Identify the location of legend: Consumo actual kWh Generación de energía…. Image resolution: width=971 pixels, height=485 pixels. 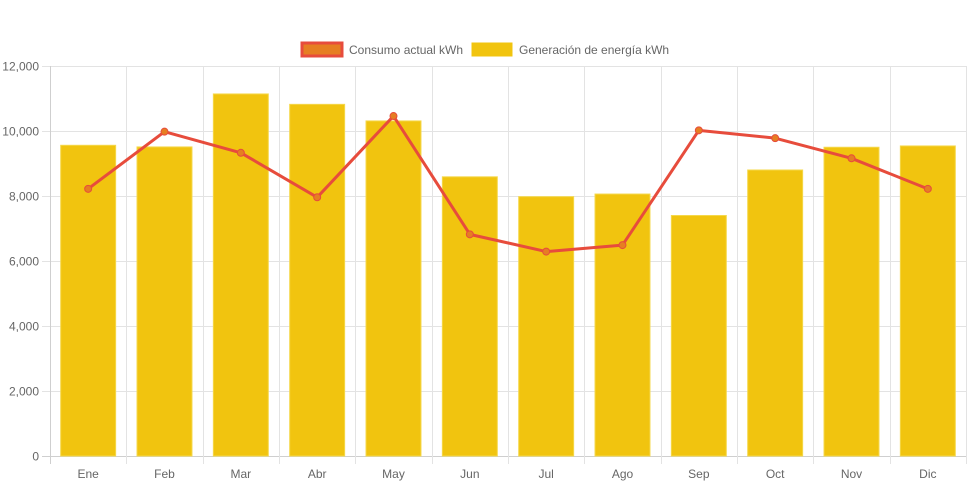
(484, 49).